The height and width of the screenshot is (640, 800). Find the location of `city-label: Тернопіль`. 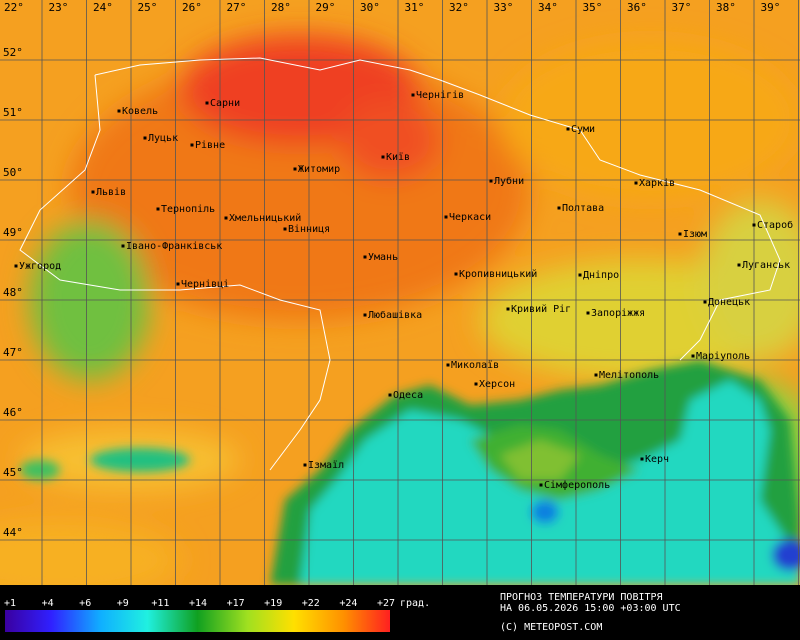

city-label: Тернопіль is located at coordinates (188, 209).